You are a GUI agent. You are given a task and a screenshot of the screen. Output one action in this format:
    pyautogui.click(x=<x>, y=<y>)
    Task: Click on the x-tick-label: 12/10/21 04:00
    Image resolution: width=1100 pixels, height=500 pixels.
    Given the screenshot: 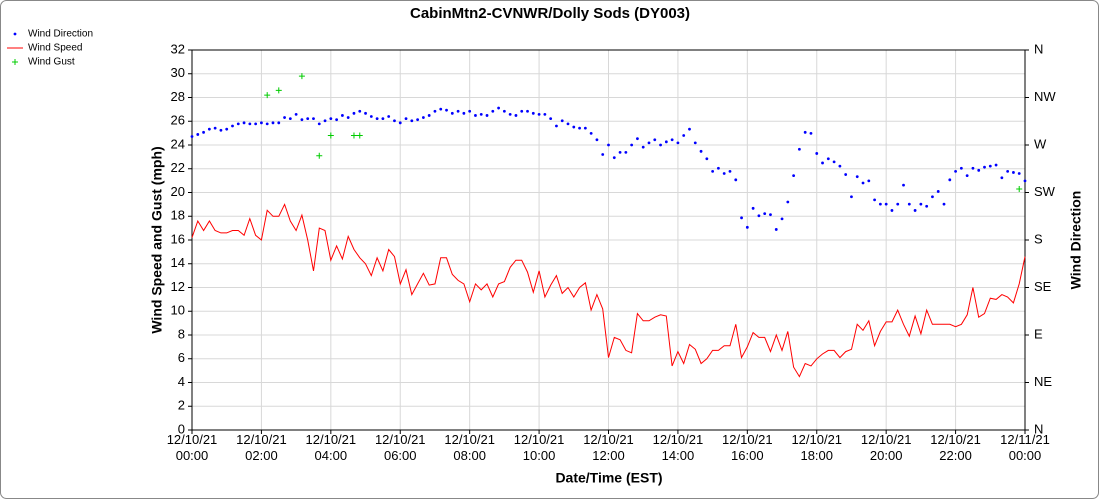 What is the action you would take?
    pyautogui.click(x=331, y=447)
    